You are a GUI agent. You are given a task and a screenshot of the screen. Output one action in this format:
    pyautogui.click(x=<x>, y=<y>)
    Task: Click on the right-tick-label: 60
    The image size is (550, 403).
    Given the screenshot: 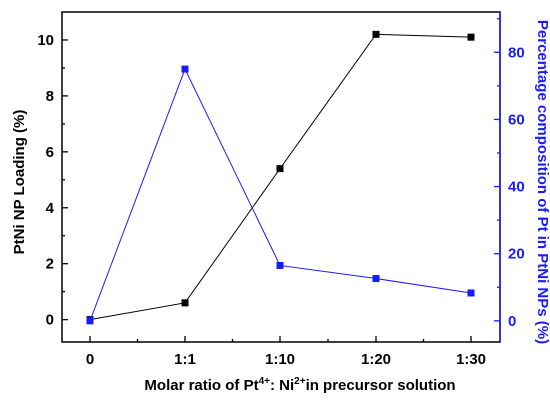 What is the action you would take?
    pyautogui.click(x=516, y=119)
    